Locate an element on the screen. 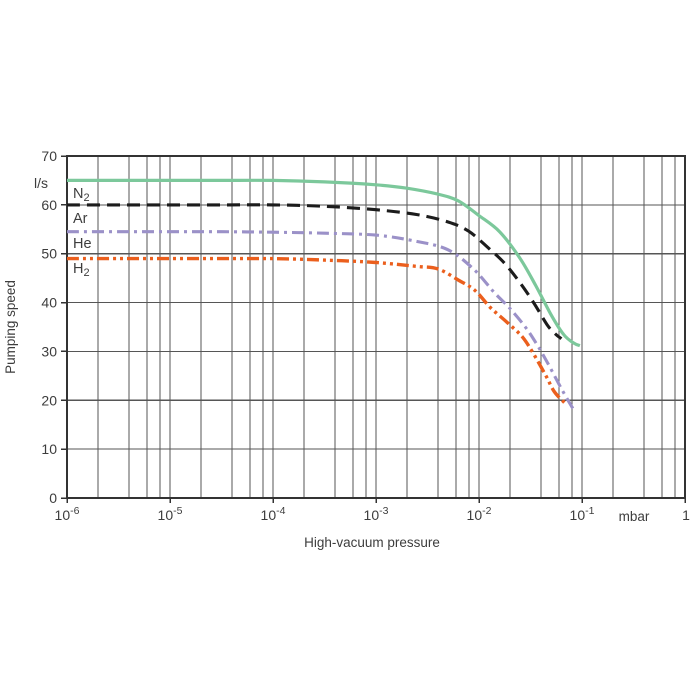 Image resolution: width=700 pixels, height=700 pixels. y-tick-label: 20 is located at coordinates (49, 400).